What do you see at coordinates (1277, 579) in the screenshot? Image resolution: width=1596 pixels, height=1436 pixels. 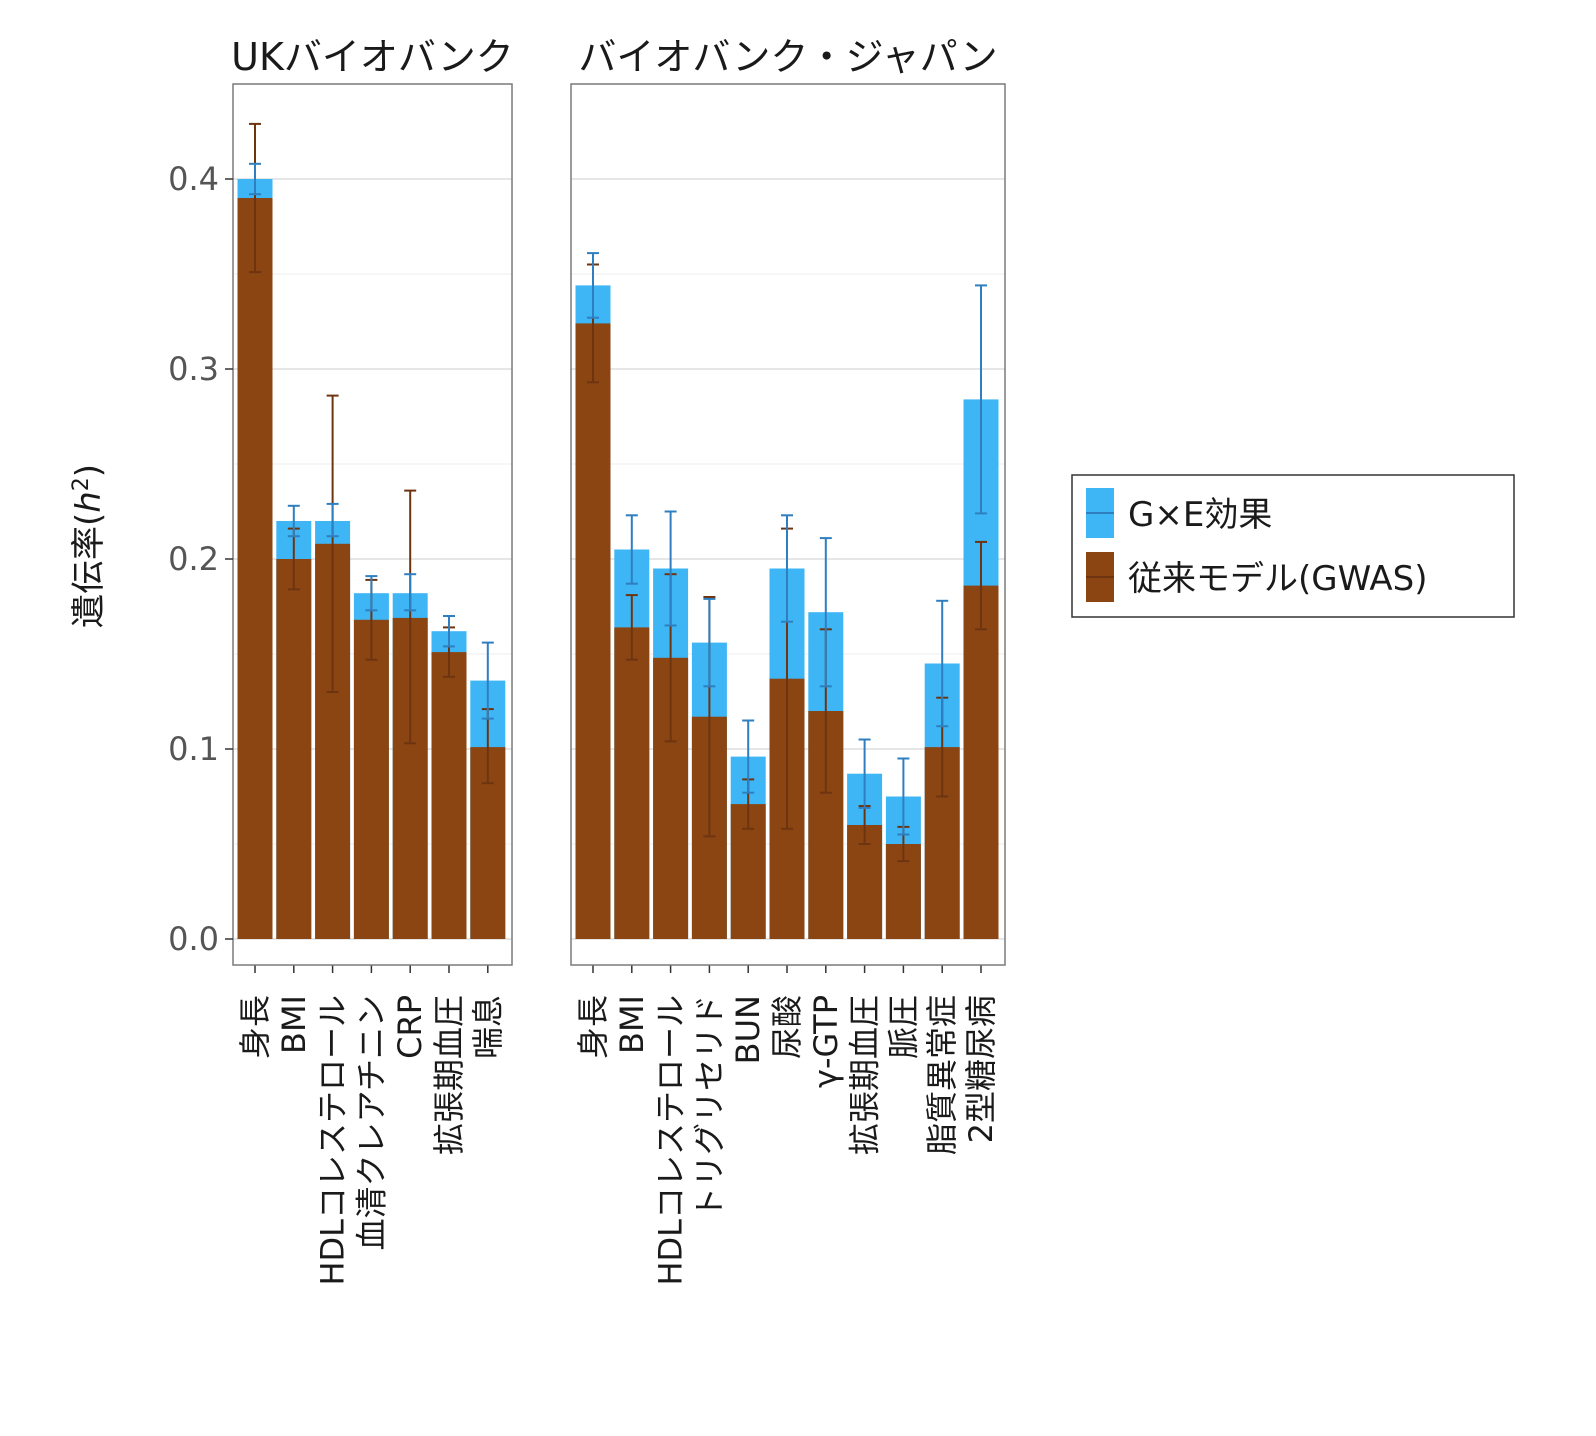 I see `legend-label-gwas: 従来モデル(GWAS)` at bounding box center [1277, 579].